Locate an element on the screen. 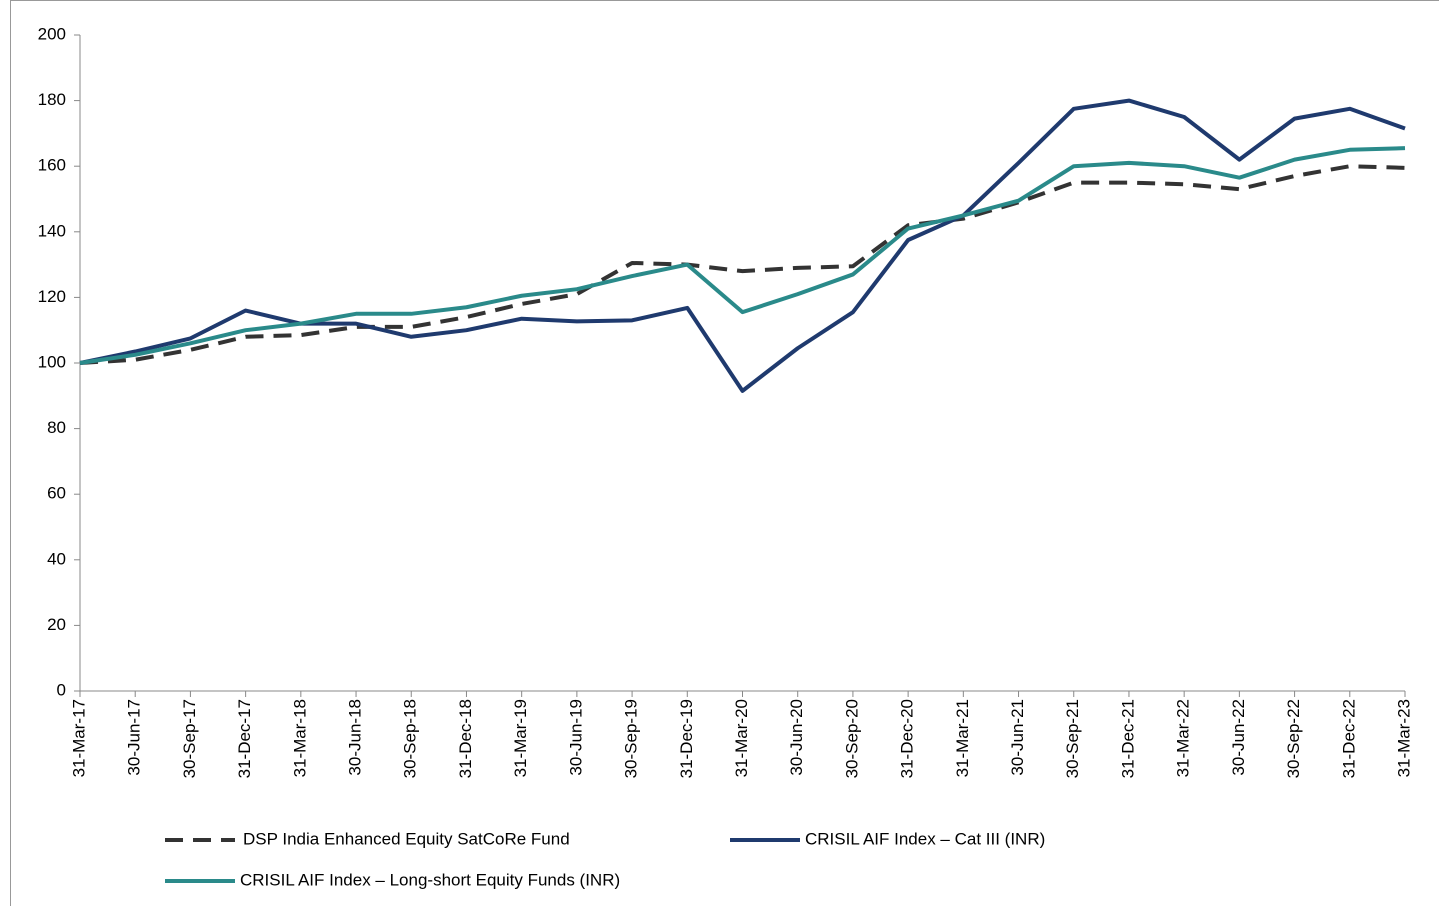 The width and height of the screenshot is (1439, 906). x-tick-label: 30-Jun-20 is located at coordinates (796, 737).